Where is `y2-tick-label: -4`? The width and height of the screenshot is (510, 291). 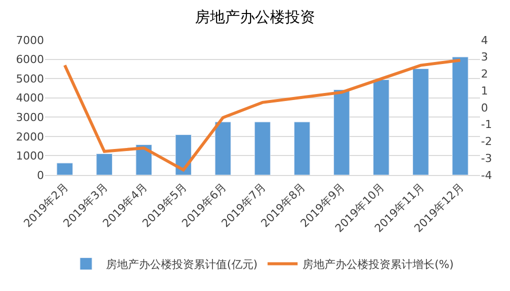
y2-tick-label: -4 is located at coordinates (486, 175).